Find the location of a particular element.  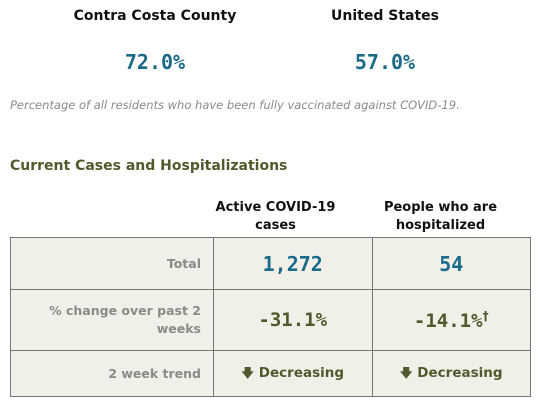

county-vaccination: Contra Costa County 72.0% is located at coordinates (155, 40).